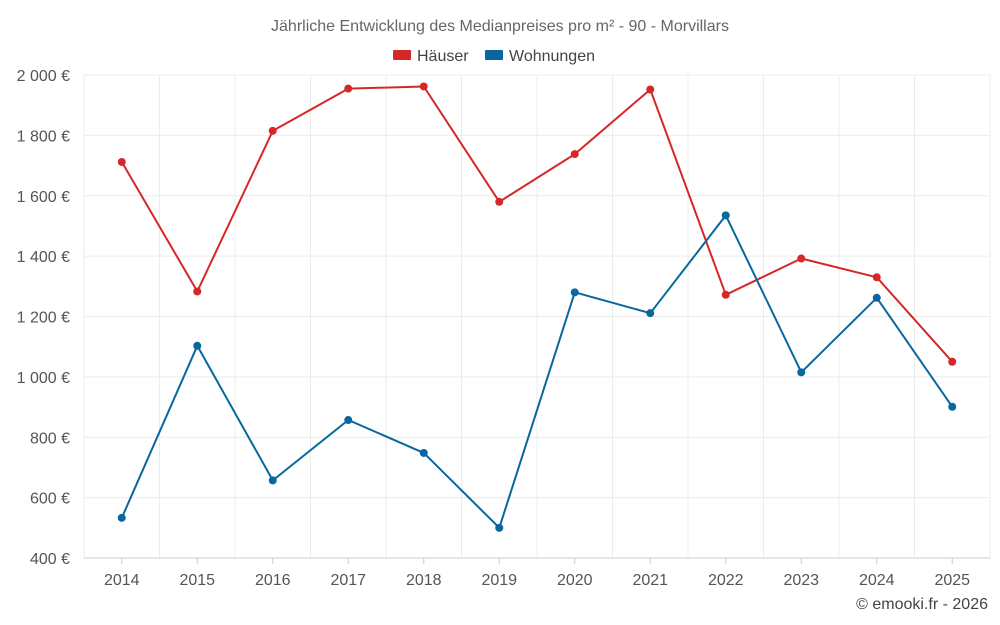  Describe the element at coordinates (273, 580) in the screenshot. I see `x-tick-label: 2016` at that location.